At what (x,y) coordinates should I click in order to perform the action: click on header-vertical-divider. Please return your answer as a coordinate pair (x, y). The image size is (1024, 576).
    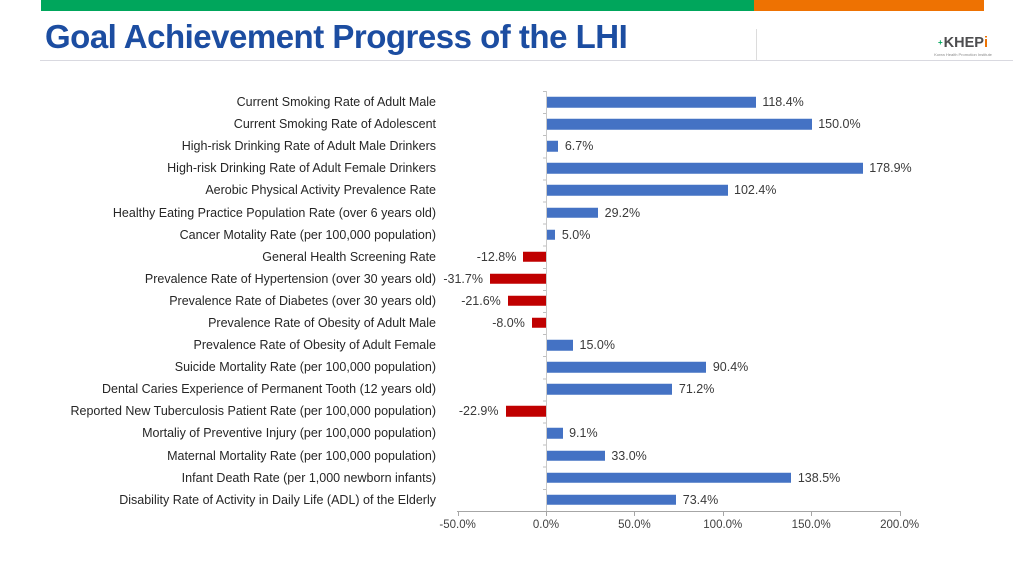
    Looking at the image, I should click on (756, 44).